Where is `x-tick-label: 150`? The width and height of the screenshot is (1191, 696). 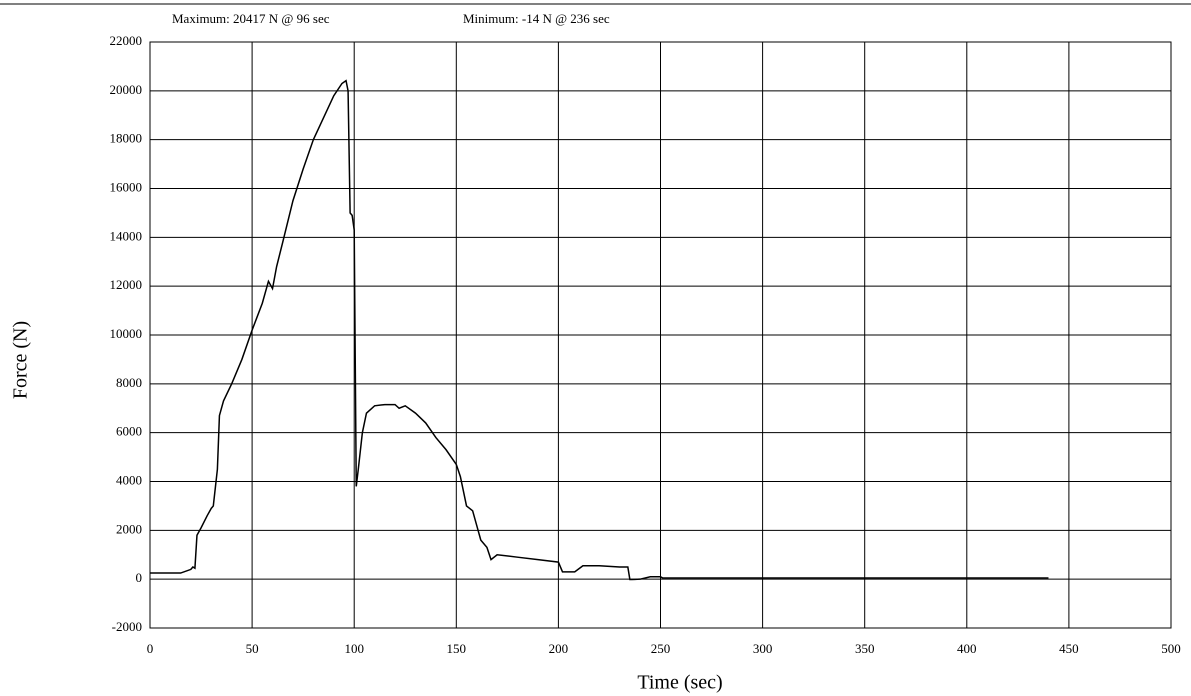
x-tick-label: 150 is located at coordinates (457, 648).